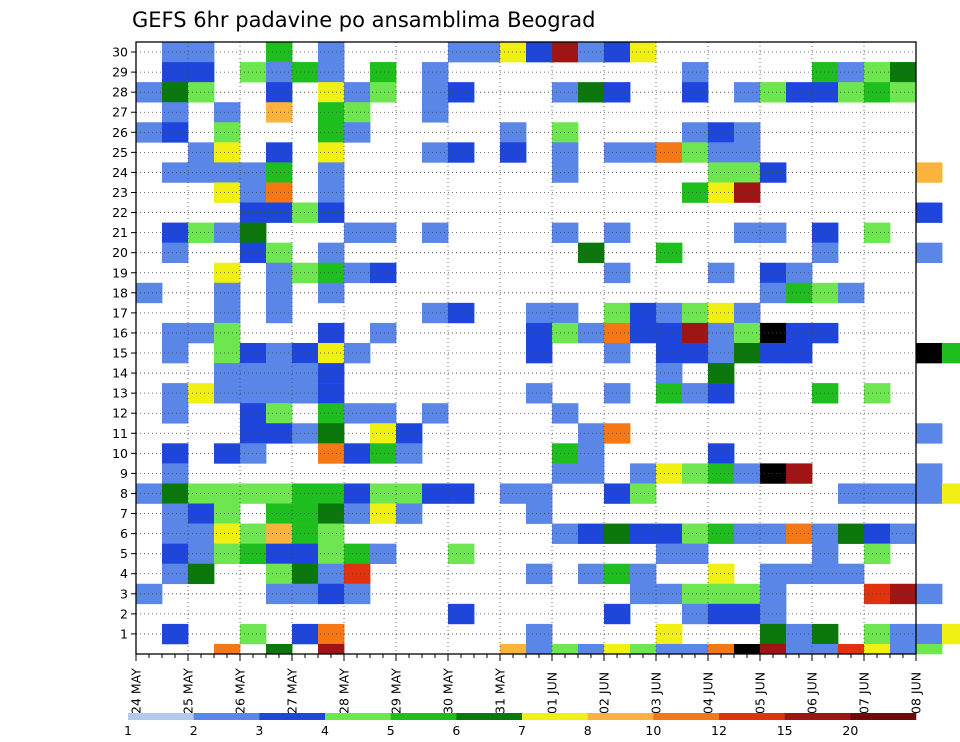 The height and width of the screenshot is (742, 960). Describe the element at coordinates (916, 693) in the screenshot. I see `x-tick-label: 08 JUN` at that location.